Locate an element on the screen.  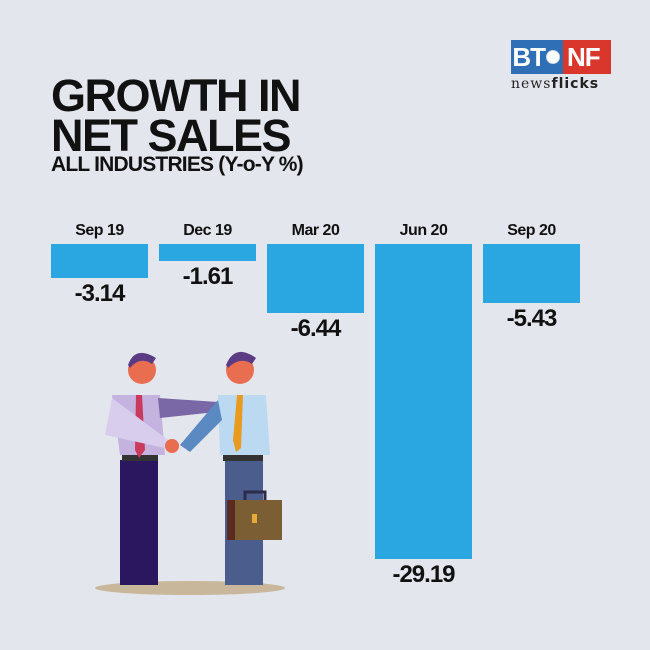
globe-icon is located at coordinates (553, 57).